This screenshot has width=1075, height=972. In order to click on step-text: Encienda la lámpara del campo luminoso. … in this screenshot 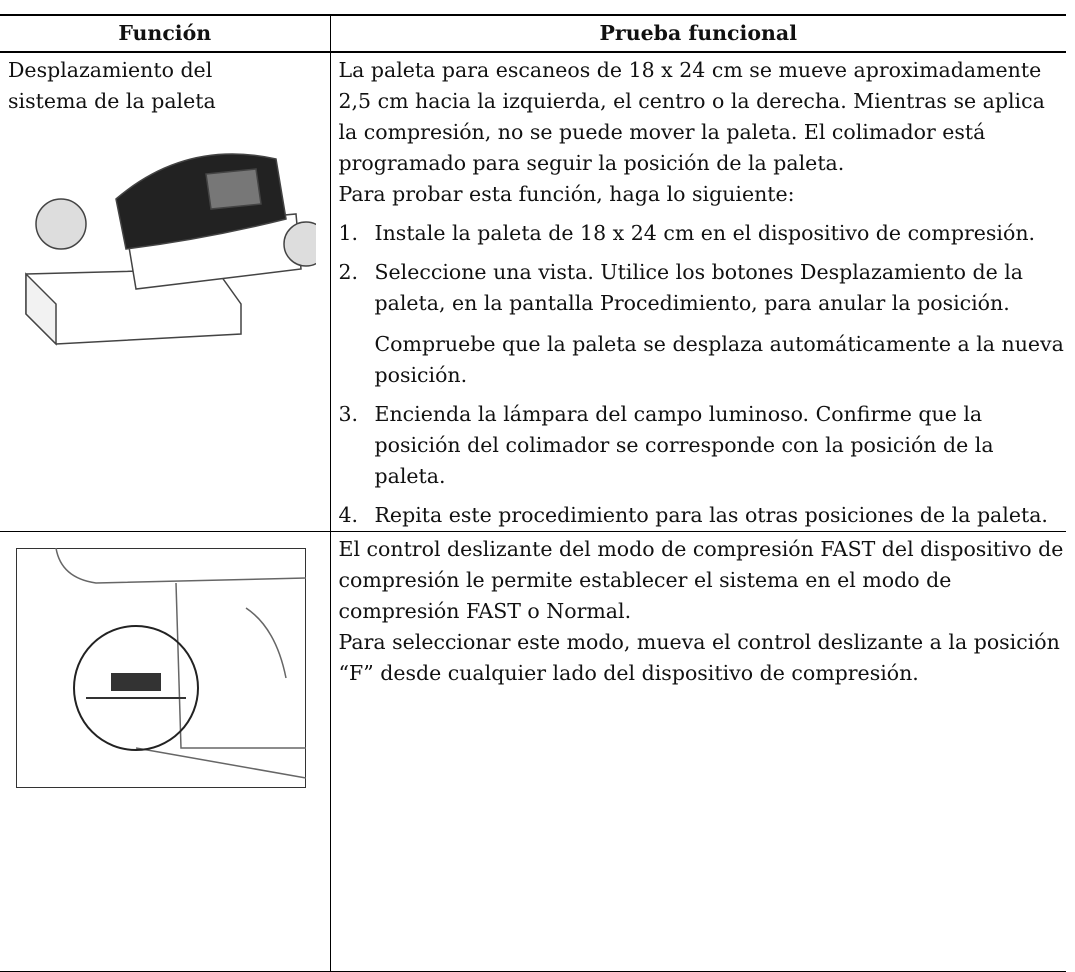, I will do `click(684, 445)`.